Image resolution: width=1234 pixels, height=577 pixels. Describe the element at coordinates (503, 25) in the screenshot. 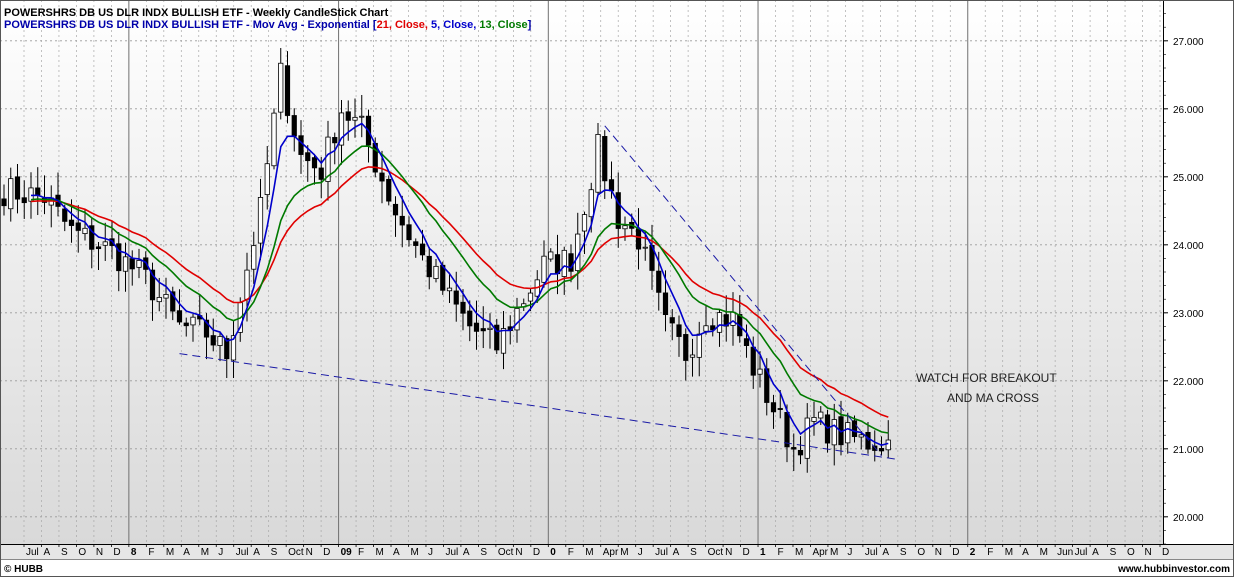

I see `legend-ma13: 13, Close` at that location.